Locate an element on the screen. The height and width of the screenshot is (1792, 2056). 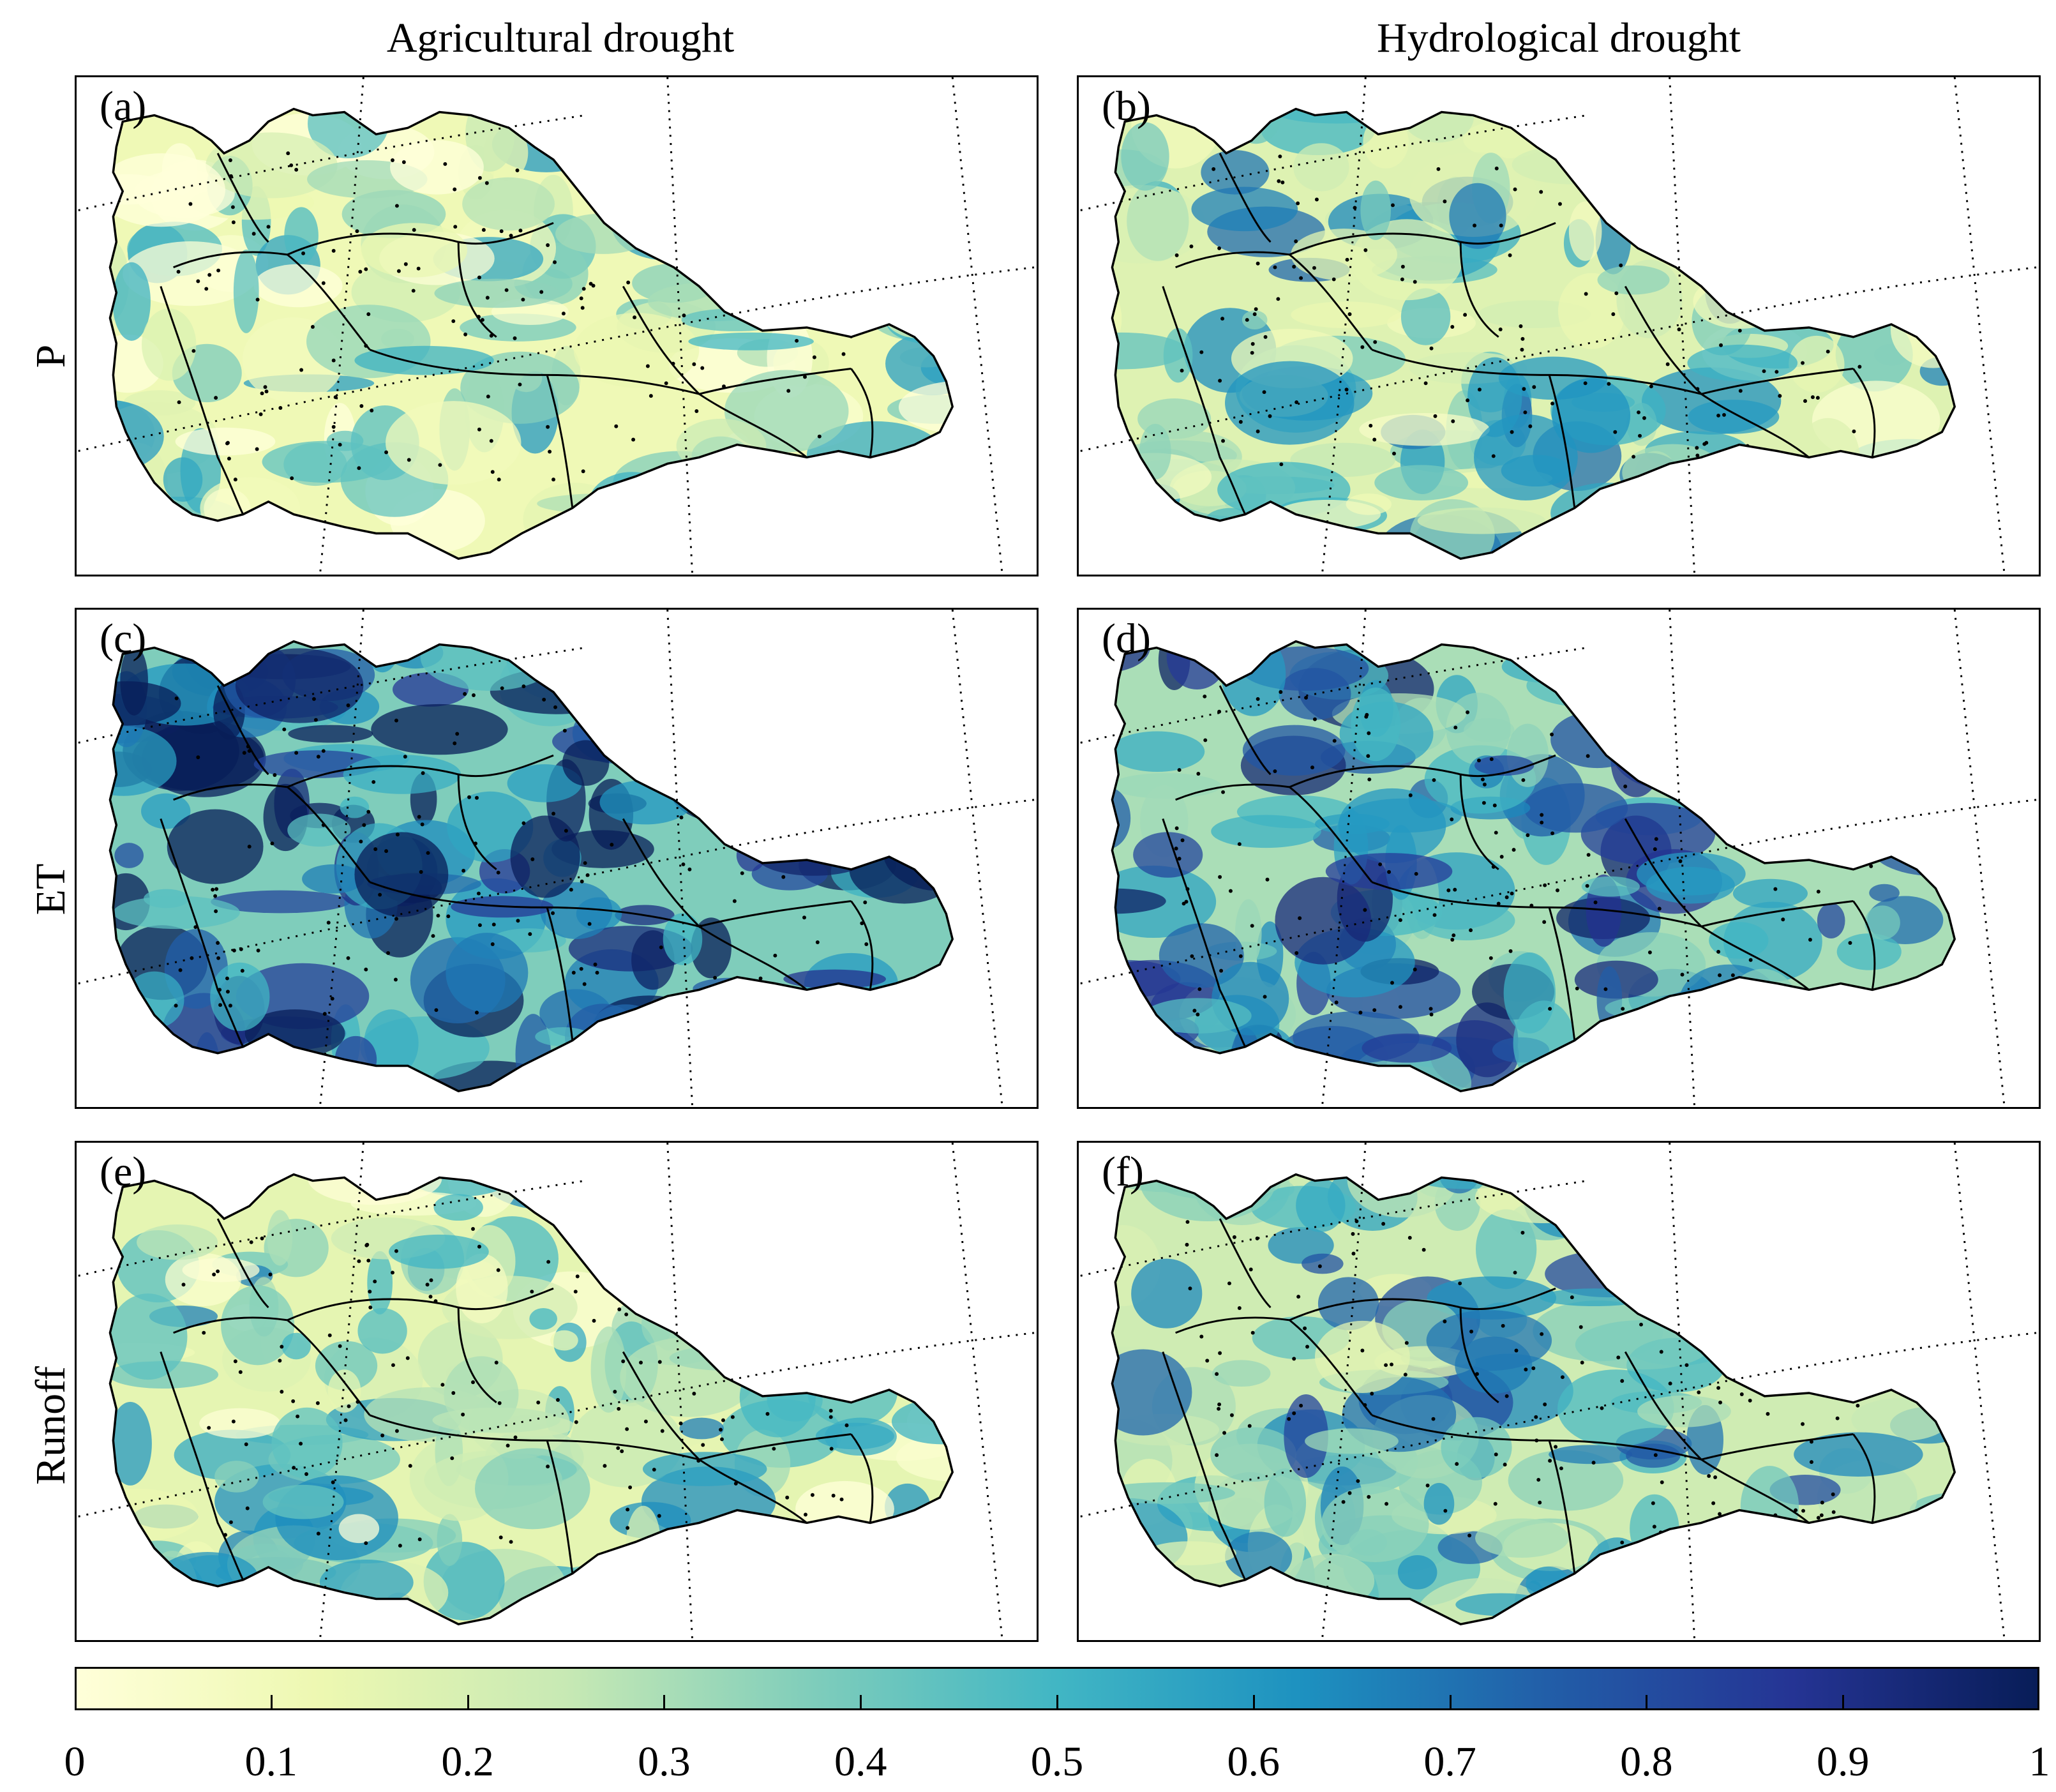
colorbar-tick is located at coordinates (1647, 1702).